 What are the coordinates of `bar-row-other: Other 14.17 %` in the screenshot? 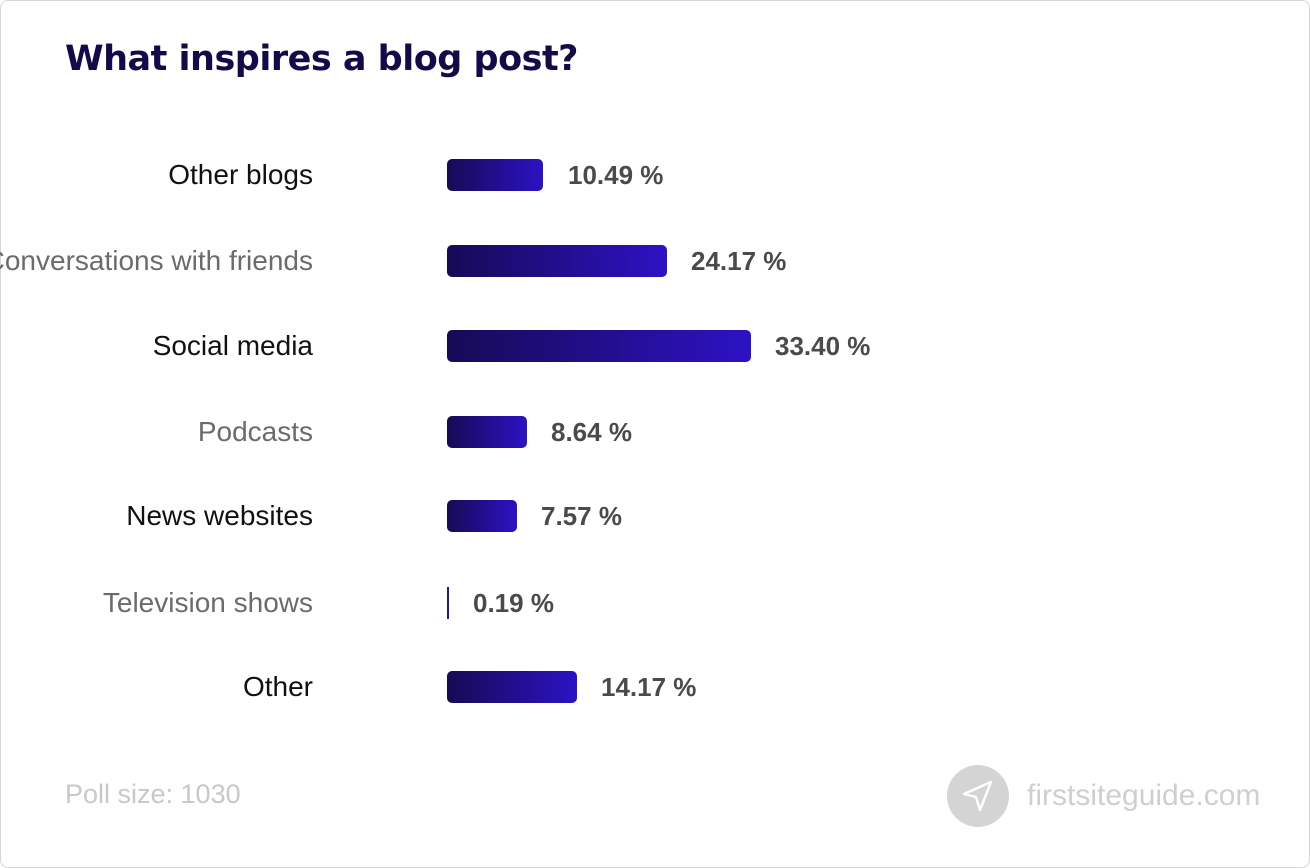 It's located at (601, 687).